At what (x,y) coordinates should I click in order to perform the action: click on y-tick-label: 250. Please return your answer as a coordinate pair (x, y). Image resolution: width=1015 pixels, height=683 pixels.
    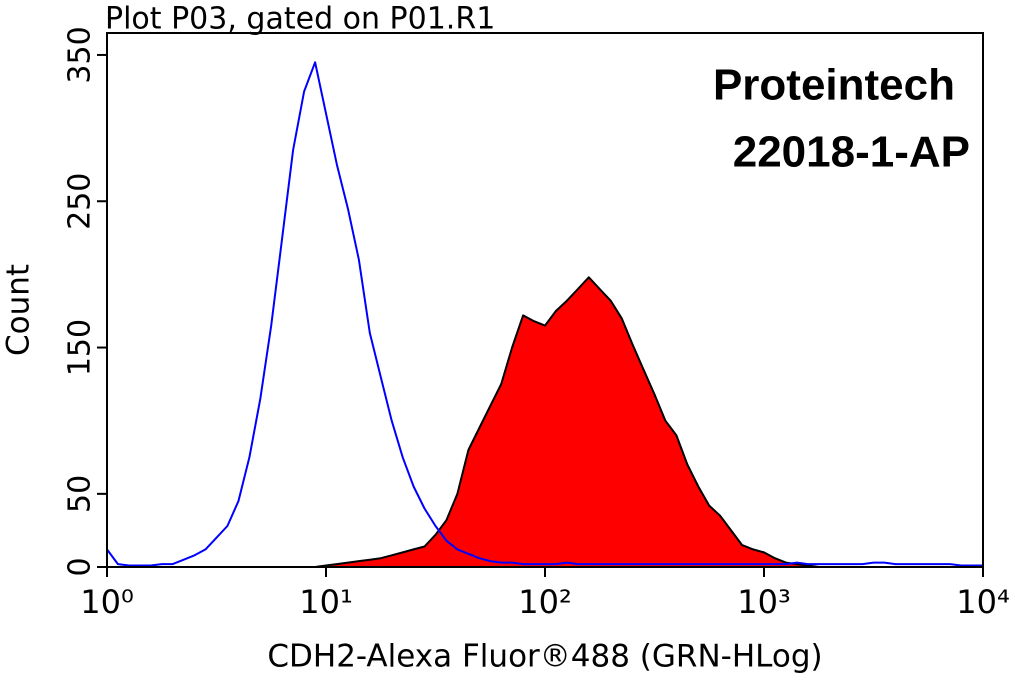
    Looking at the image, I should click on (80, 201).